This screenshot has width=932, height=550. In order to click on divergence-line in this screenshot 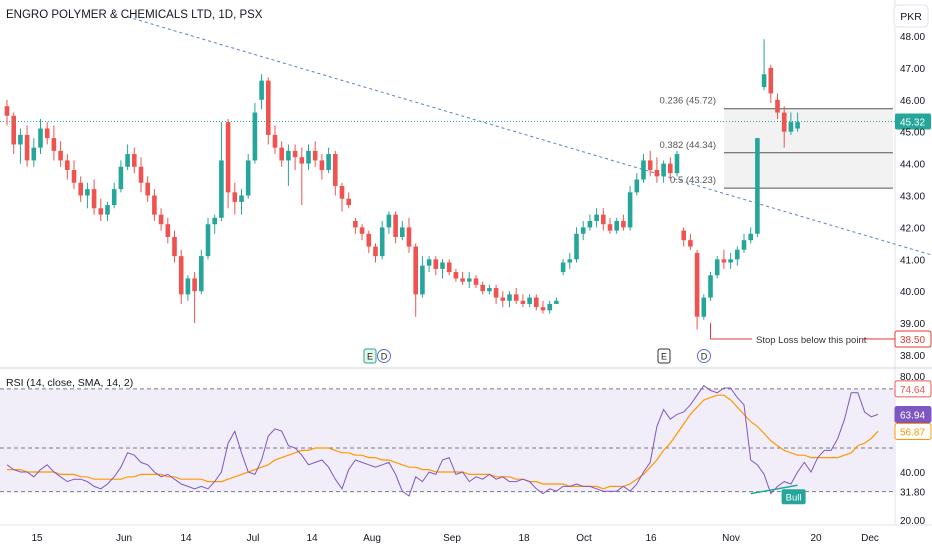, I will do `click(774, 489)`.